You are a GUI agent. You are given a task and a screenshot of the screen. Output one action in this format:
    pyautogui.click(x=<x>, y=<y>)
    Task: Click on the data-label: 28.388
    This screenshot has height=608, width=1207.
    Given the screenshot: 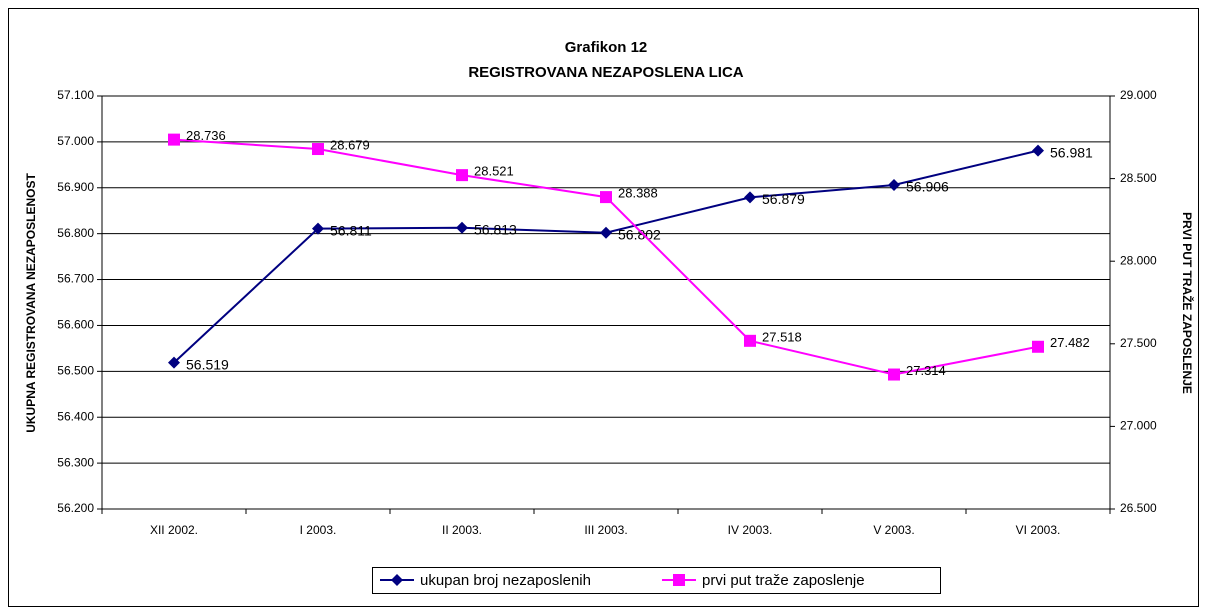 What is the action you would take?
    pyautogui.click(x=638, y=193)
    